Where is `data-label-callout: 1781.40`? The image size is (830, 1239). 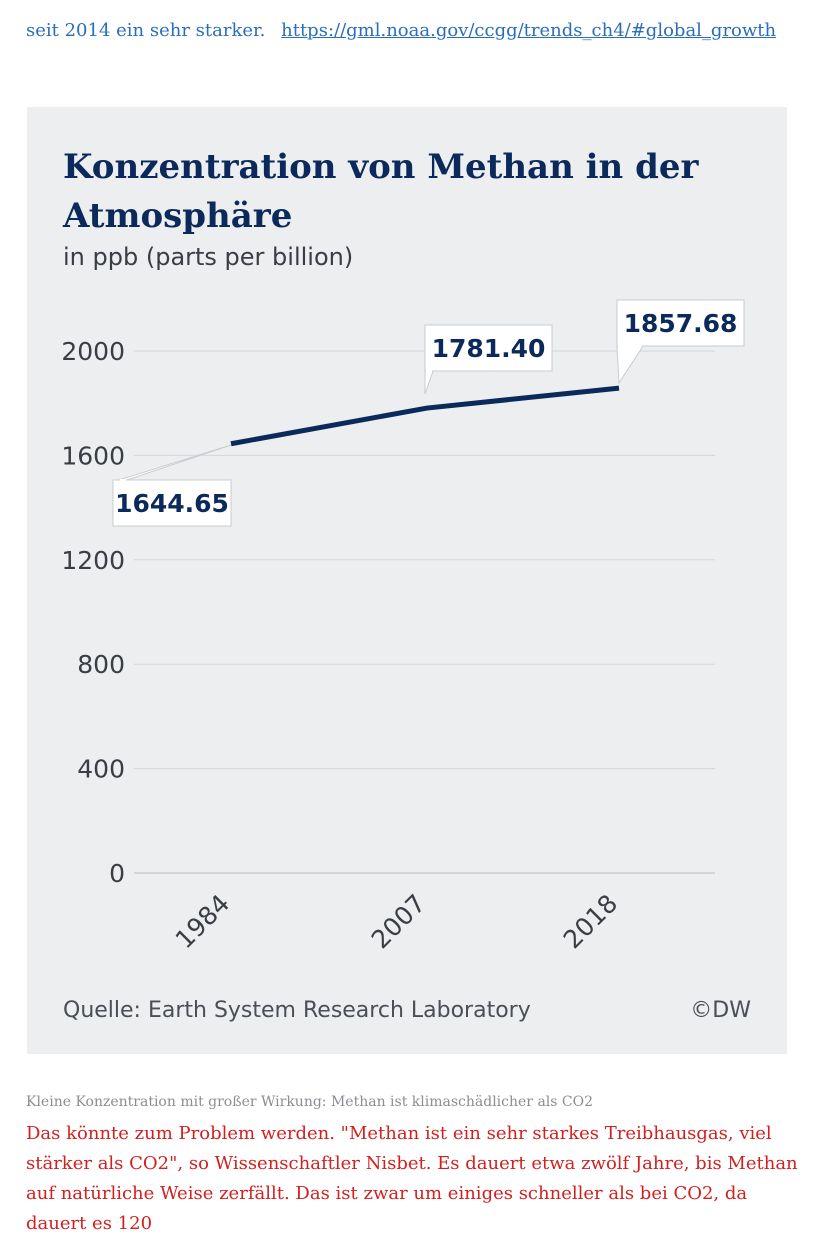 data-label-callout: 1781.40 is located at coordinates (488, 359).